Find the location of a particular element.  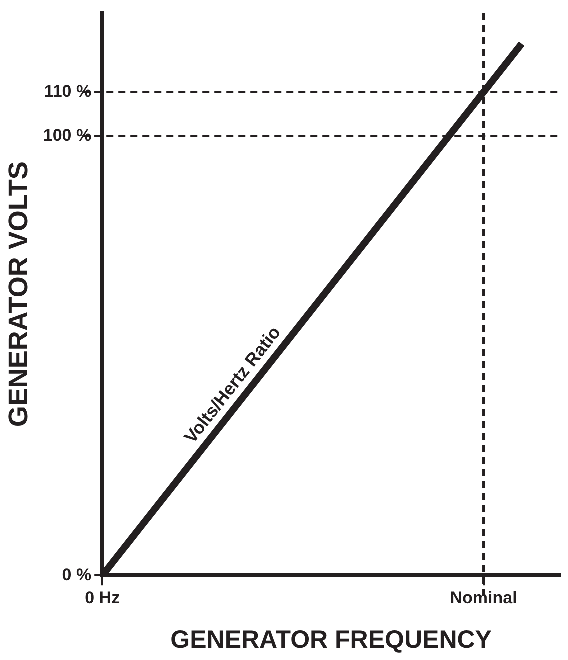

x-tick-label: Nominal is located at coordinates (484, 598).